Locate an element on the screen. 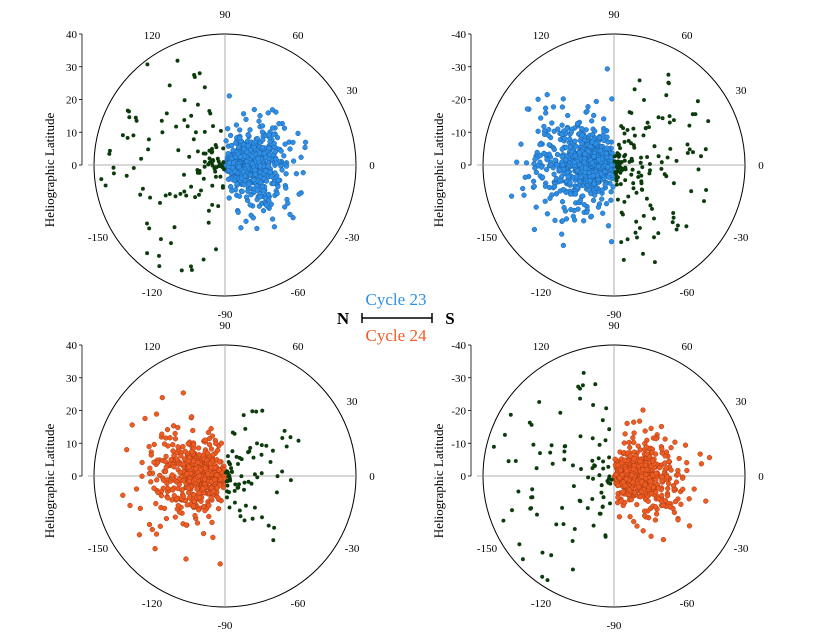 This screenshot has width=830, height=642. radial-tick-label: 10 is located at coordinates (72, 444).